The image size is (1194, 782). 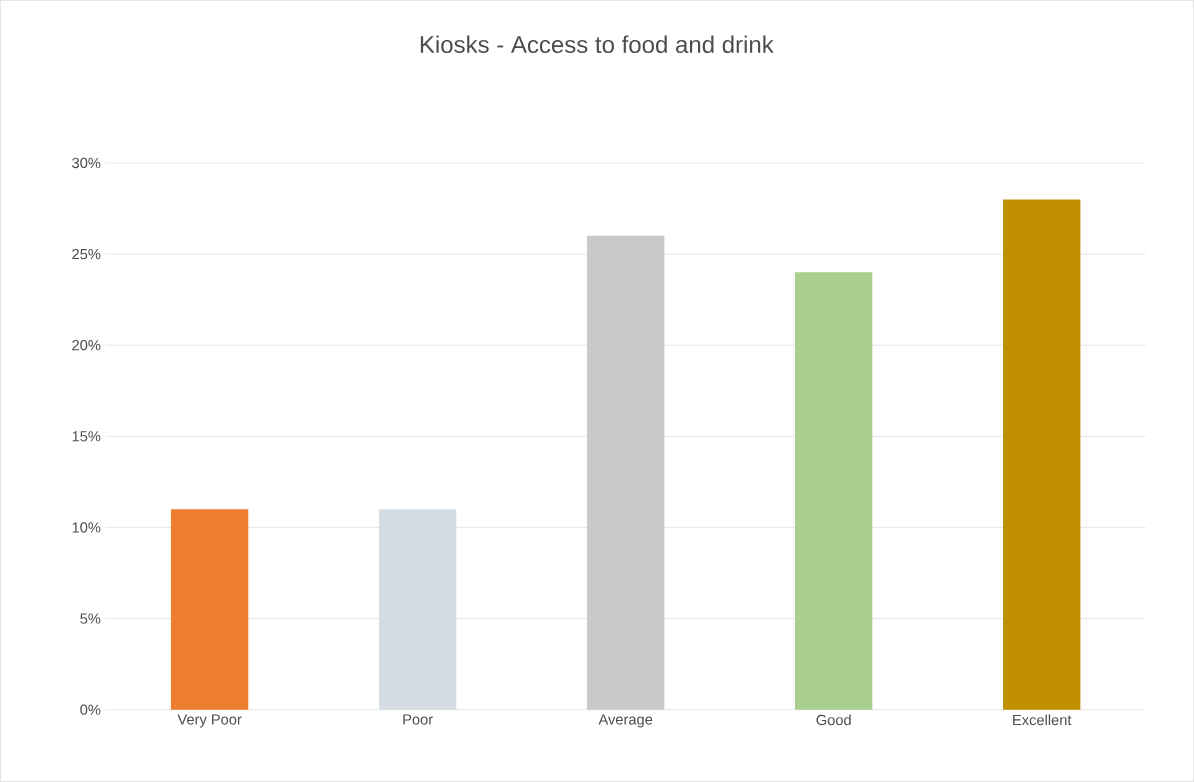 I want to click on y-tick-label: 30%, so click(x=86, y=163).